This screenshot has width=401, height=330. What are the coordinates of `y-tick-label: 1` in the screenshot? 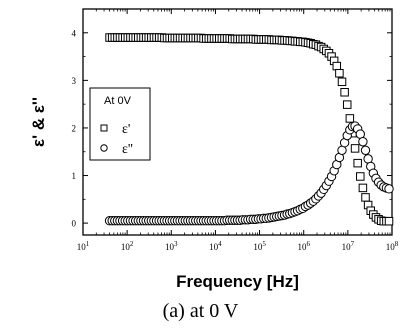 It's located at (74, 176).